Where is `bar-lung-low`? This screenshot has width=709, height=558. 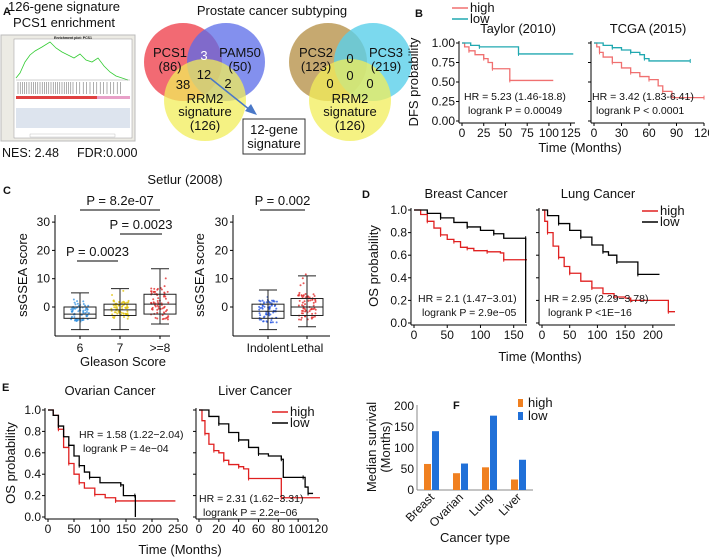 bar-lung-low is located at coordinates (493, 452).